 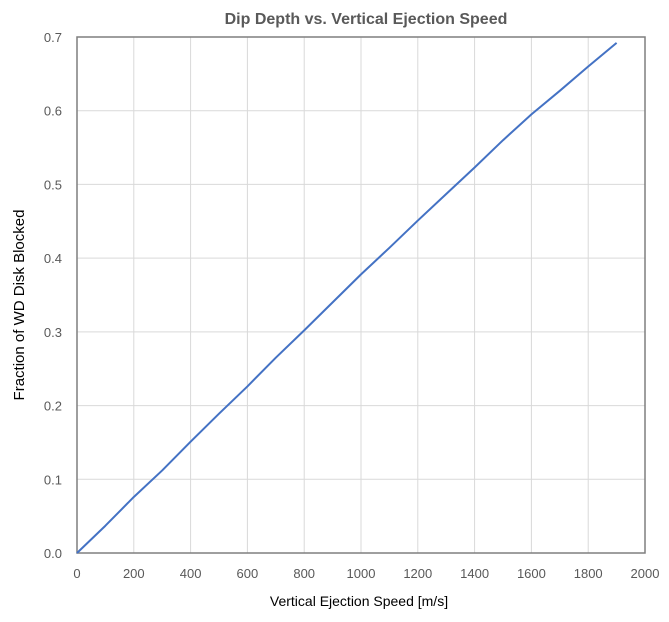 What do you see at coordinates (531, 573) in the screenshot?
I see `x-tick-label: 1600` at bounding box center [531, 573].